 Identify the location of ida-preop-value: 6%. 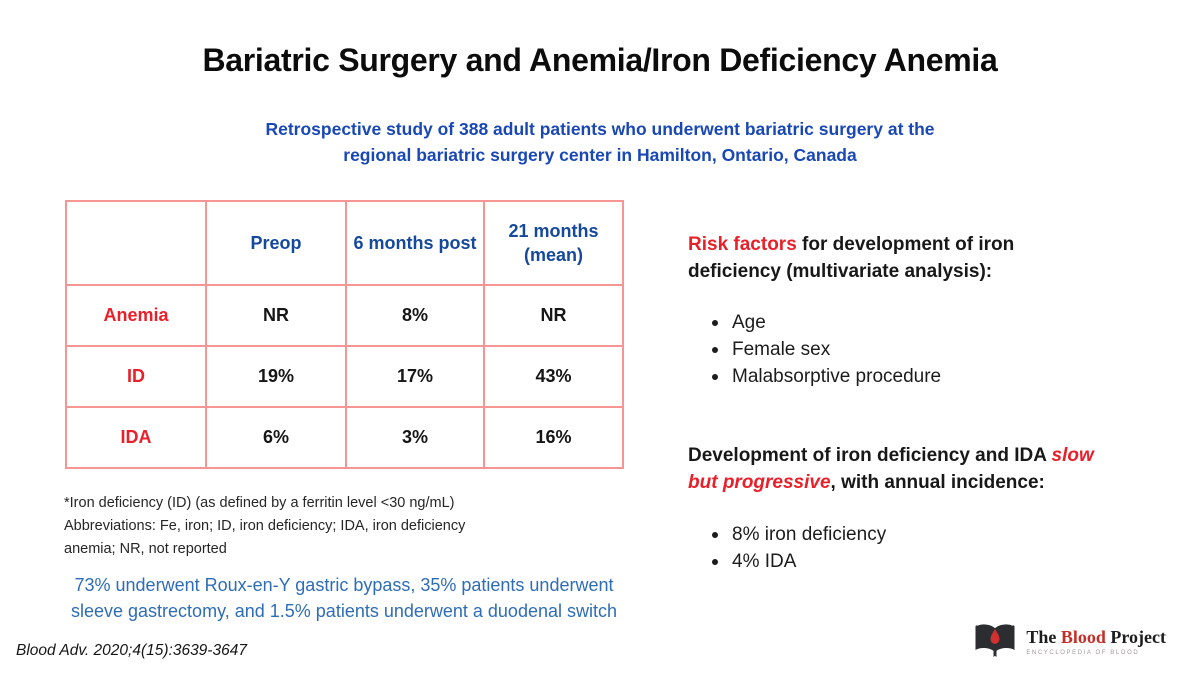
(276, 437).